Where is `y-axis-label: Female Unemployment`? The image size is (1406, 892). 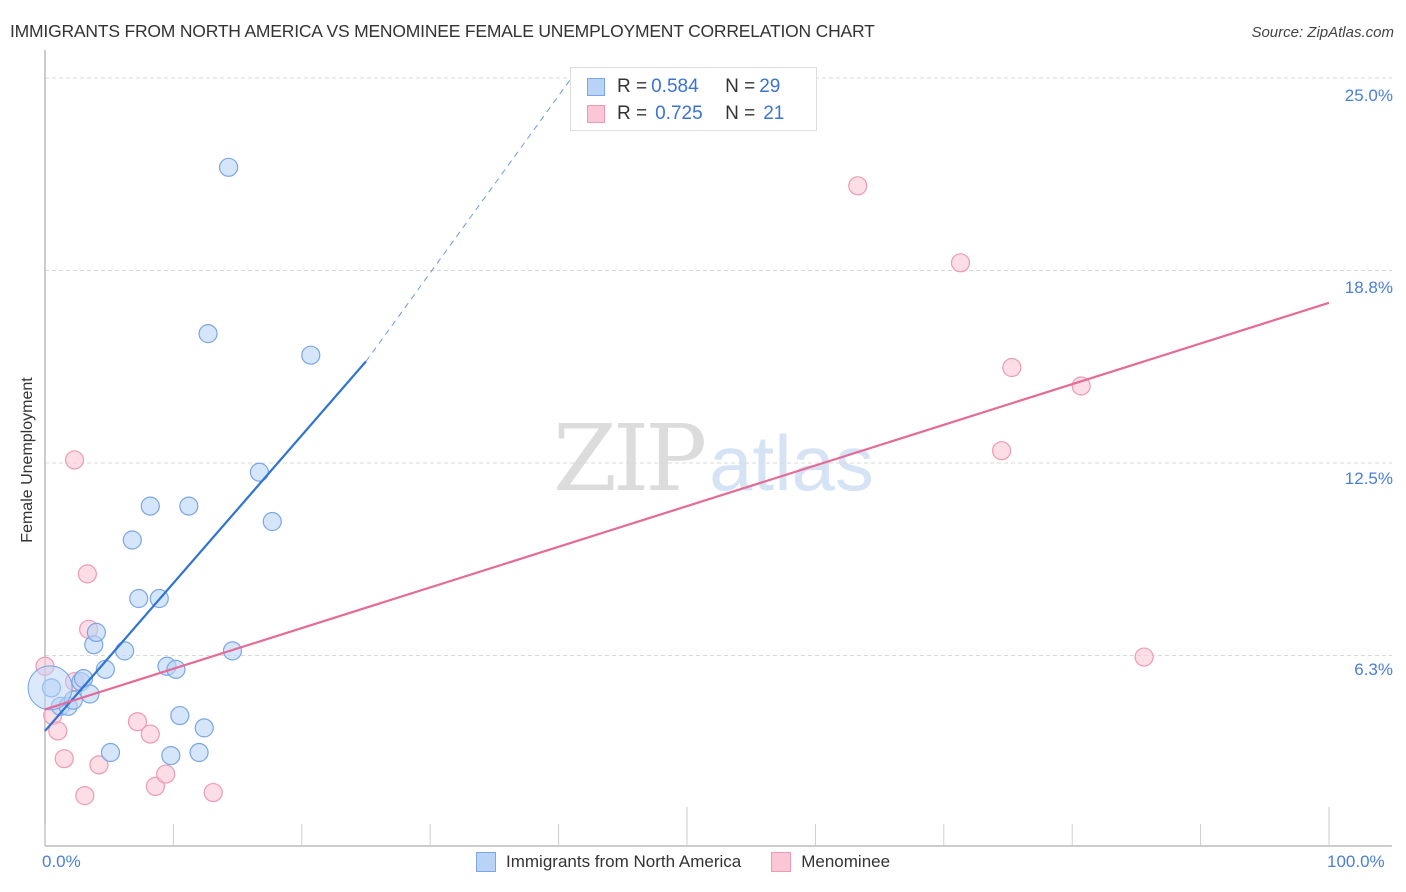 y-axis-label: Female Unemployment is located at coordinates (27, 460).